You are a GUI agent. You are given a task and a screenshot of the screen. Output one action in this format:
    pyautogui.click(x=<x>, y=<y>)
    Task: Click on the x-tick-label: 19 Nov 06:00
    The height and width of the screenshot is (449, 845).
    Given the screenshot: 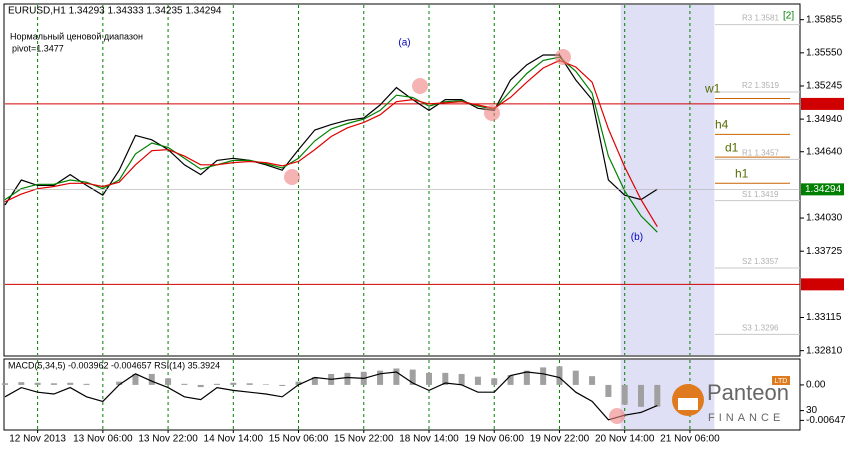 What is the action you would take?
    pyautogui.click(x=494, y=439)
    